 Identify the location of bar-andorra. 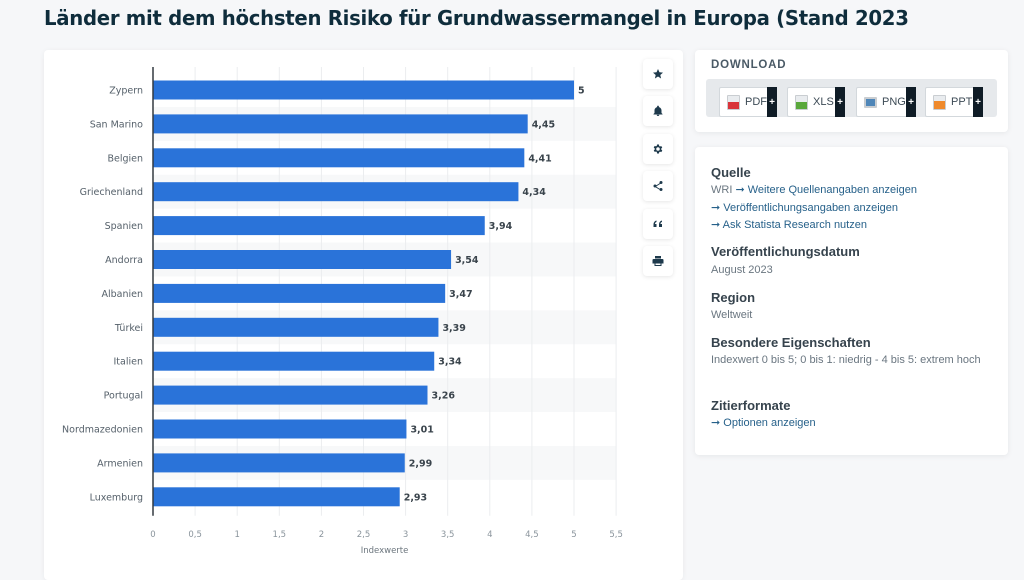
(302, 259).